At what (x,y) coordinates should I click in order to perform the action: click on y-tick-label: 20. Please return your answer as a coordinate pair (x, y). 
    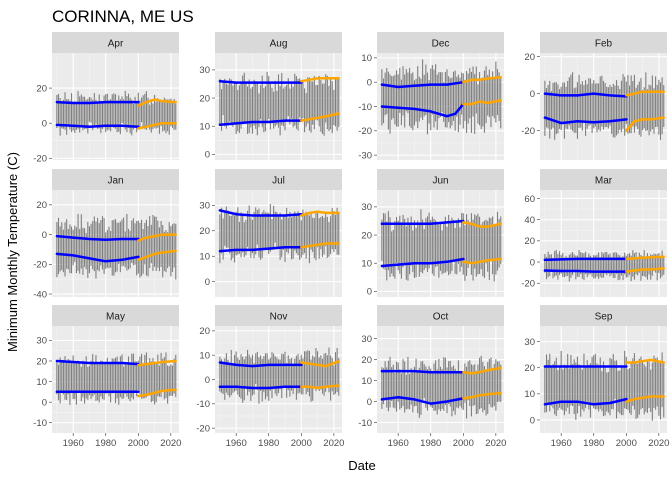
    Looking at the image, I should click on (204, 98).